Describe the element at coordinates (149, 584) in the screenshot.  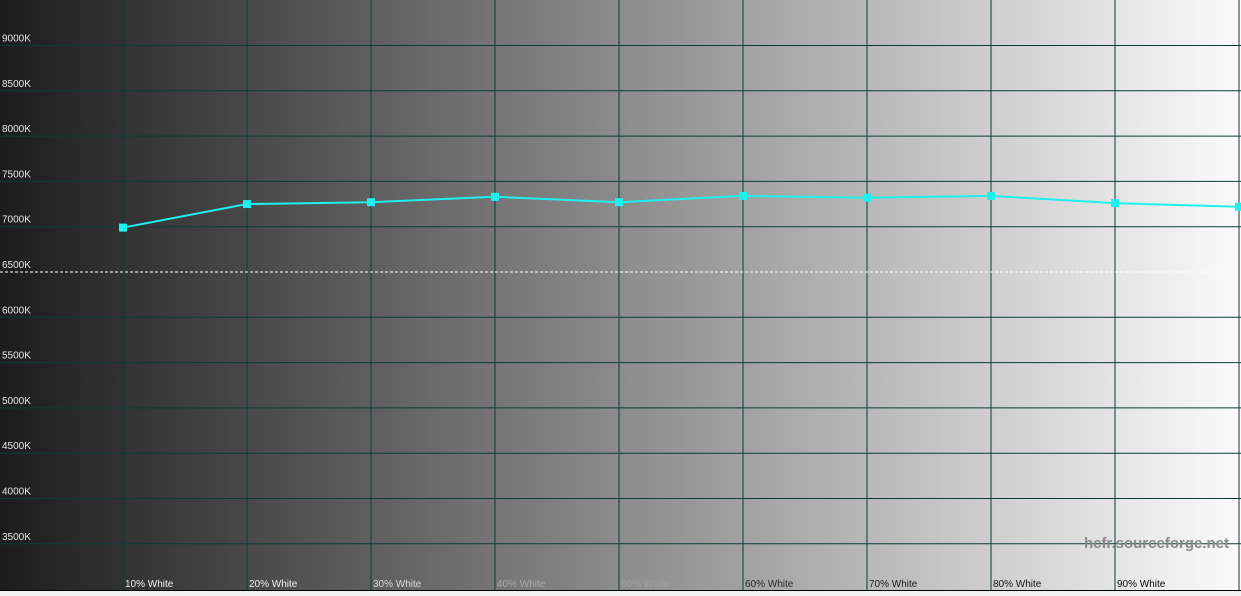
I see `x-tick-label: 10% White` at that location.